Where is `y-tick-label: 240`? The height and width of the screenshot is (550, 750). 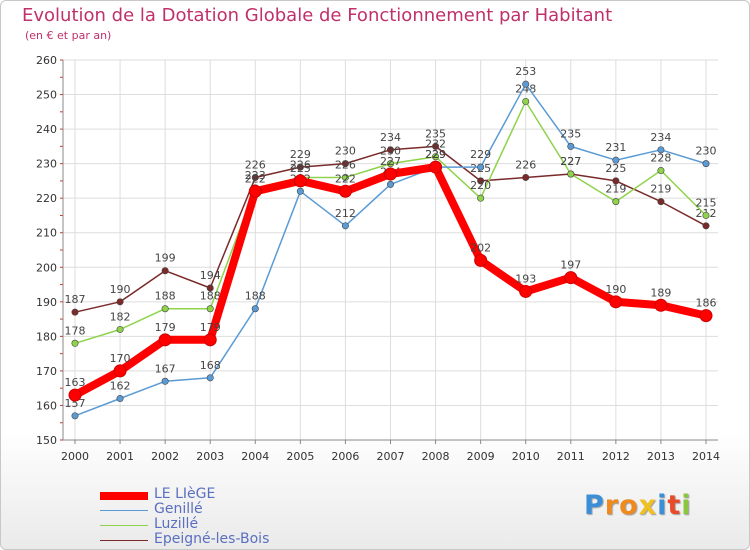 y-tick-label: 240 is located at coordinates (46, 129).